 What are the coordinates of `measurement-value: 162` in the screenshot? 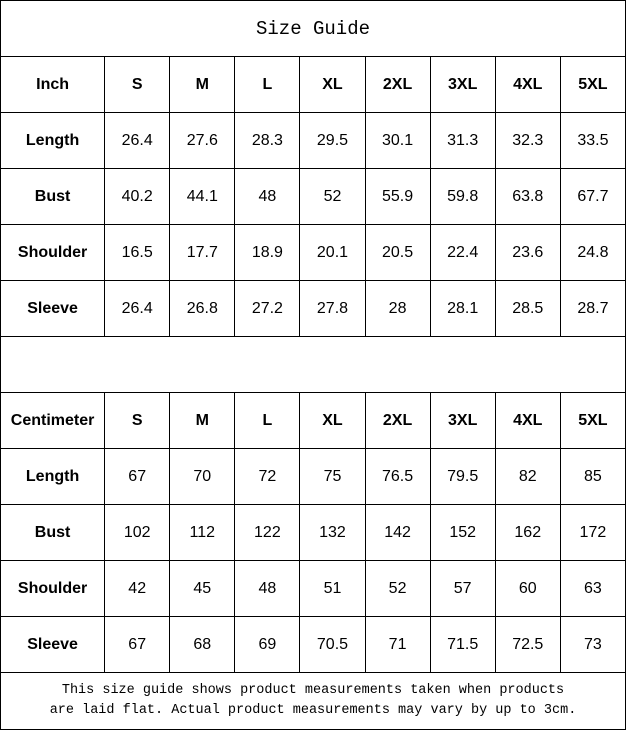 It's located at (527, 532).